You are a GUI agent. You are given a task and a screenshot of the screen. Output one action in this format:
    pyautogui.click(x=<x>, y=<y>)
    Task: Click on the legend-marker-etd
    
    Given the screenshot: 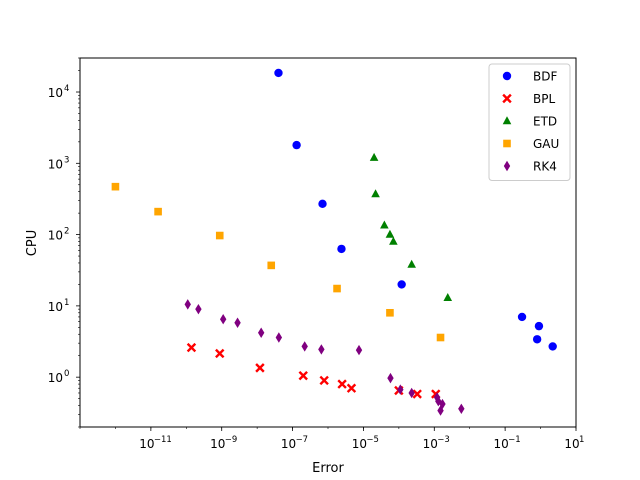 What is the action you would take?
    pyautogui.click(x=507, y=120)
    